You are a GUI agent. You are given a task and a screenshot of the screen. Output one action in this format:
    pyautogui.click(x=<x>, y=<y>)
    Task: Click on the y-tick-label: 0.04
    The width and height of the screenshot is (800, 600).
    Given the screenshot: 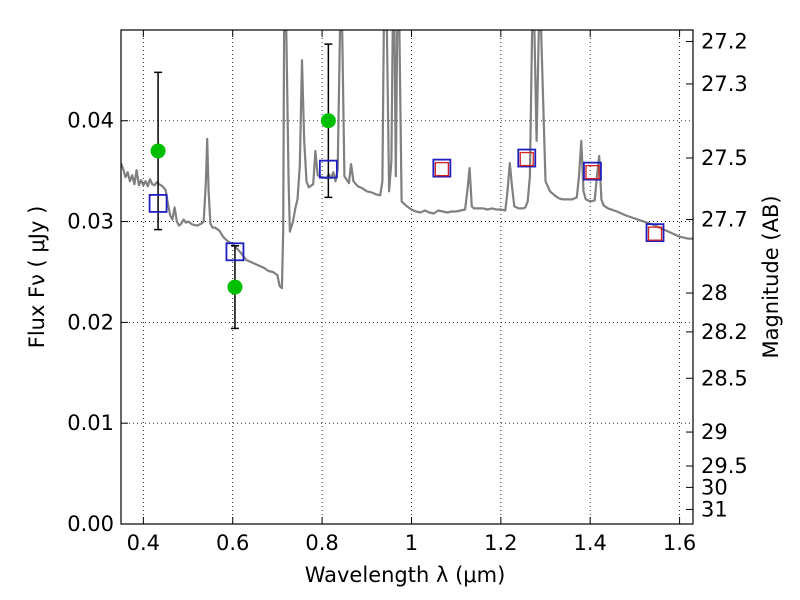 What is the action you would take?
    pyautogui.click(x=90, y=121)
    